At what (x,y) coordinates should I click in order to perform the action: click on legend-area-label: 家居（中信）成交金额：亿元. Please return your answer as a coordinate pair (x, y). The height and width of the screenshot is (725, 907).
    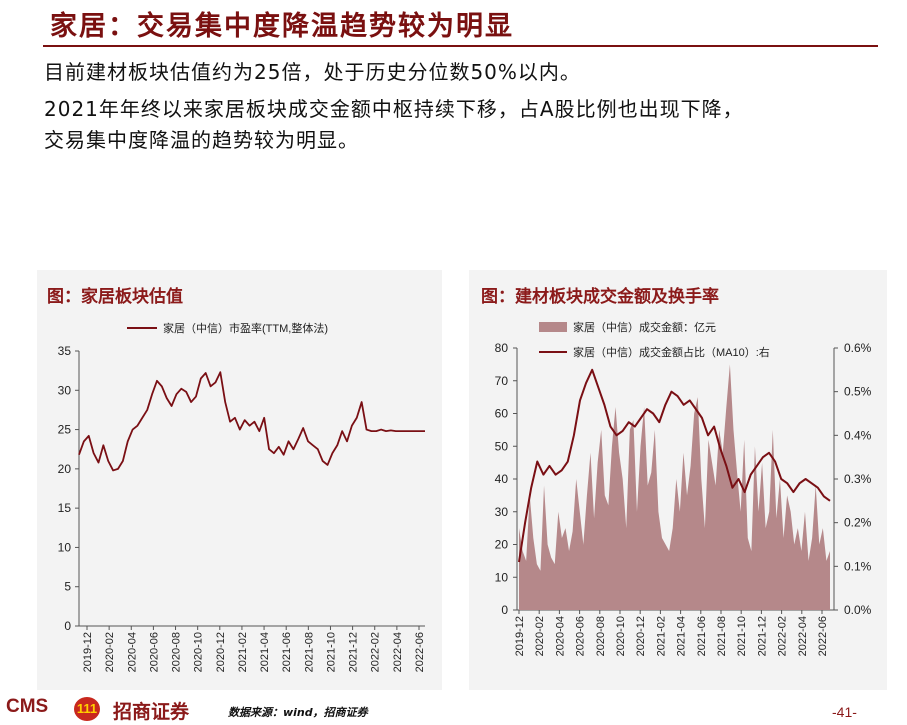
    Looking at the image, I should click on (644, 327).